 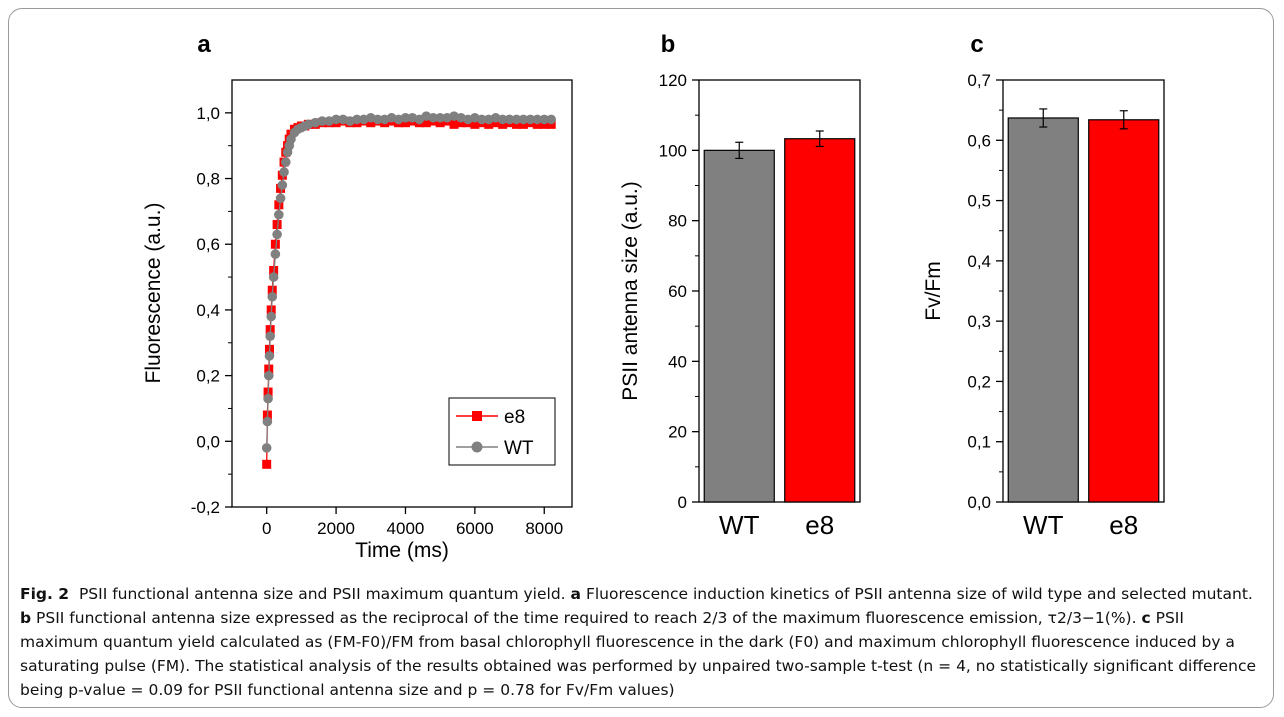 I want to click on panel-c-y-tick-label: 0,0, so click(x=979, y=502).